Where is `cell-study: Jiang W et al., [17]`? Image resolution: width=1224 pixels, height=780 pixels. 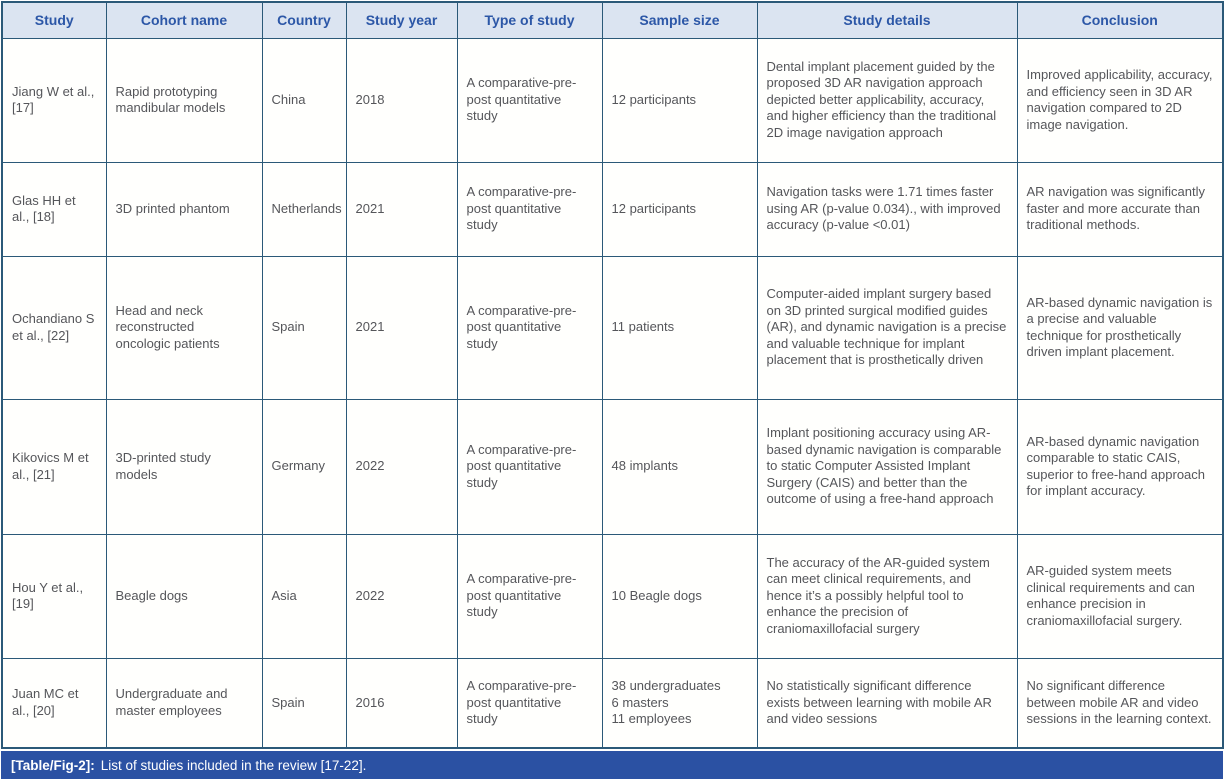
cell-study: Jiang W et al., [17] is located at coordinates (54, 100).